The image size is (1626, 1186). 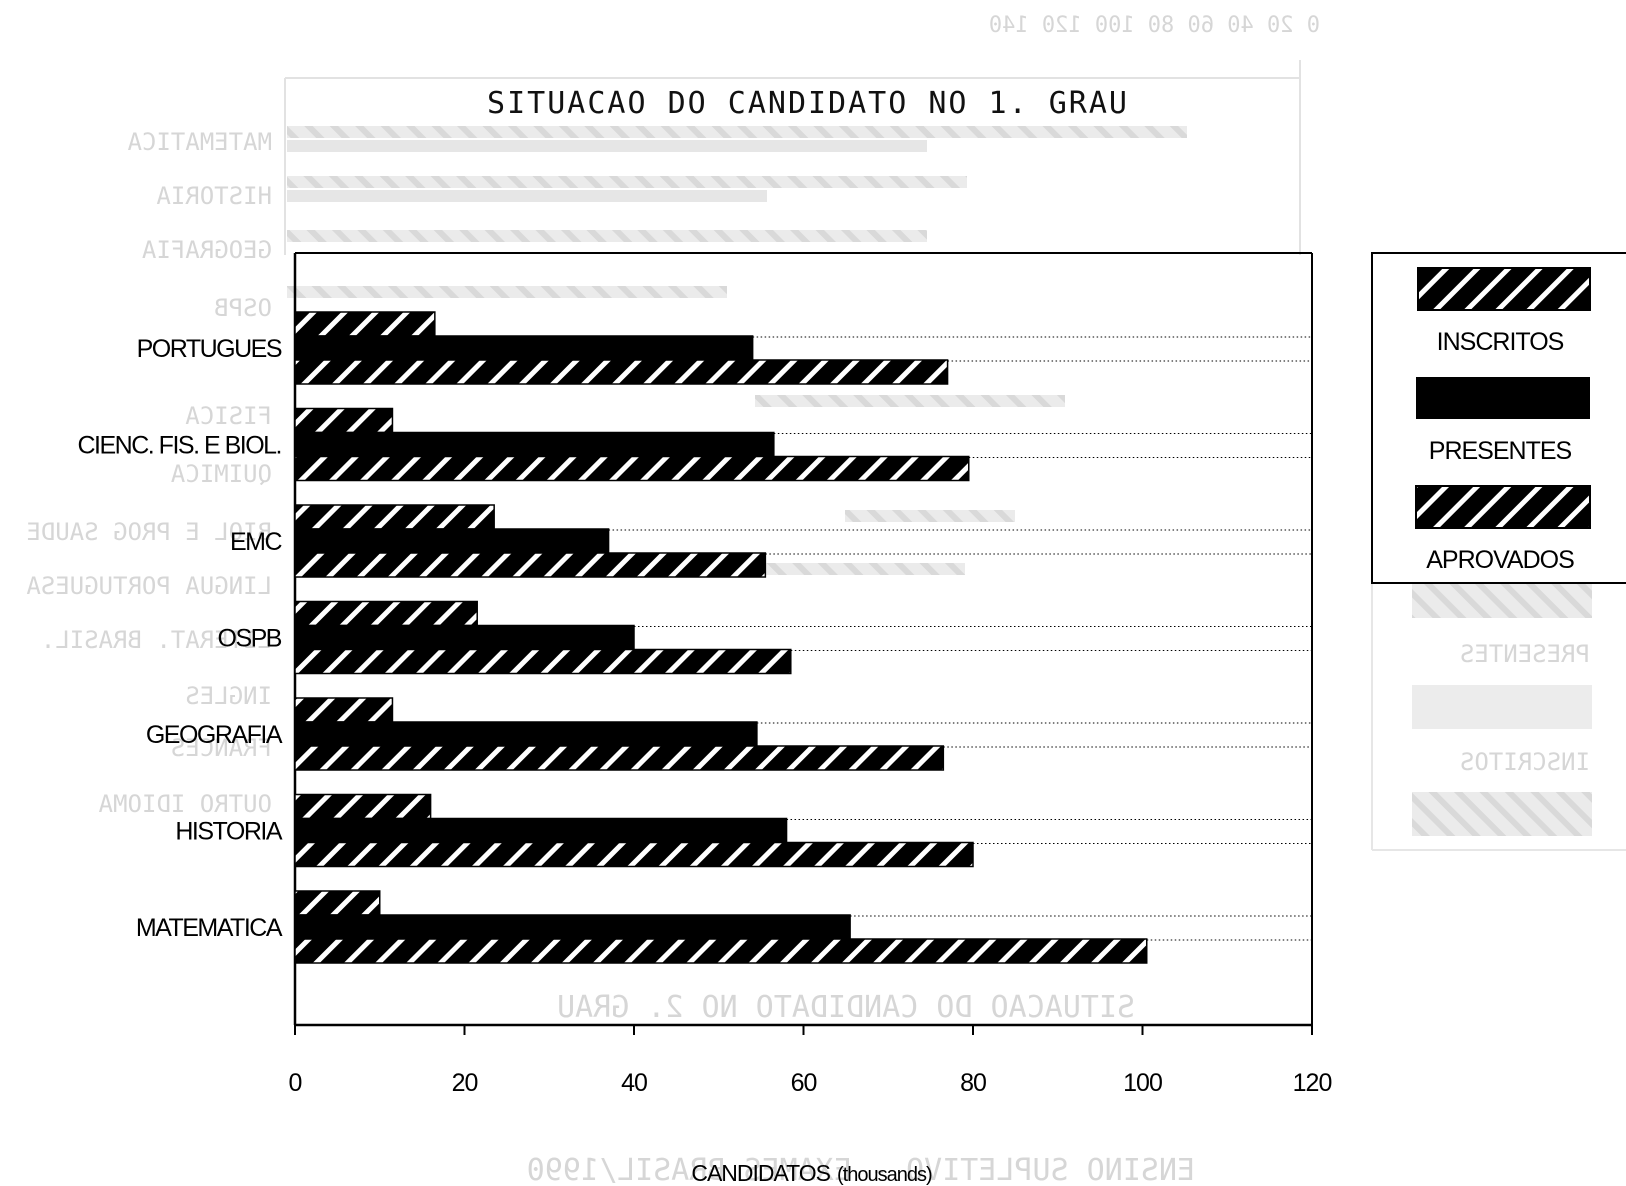 What do you see at coordinates (199, 142) in the screenshot?
I see `svg-text: MATEMATICA` at bounding box center [199, 142].